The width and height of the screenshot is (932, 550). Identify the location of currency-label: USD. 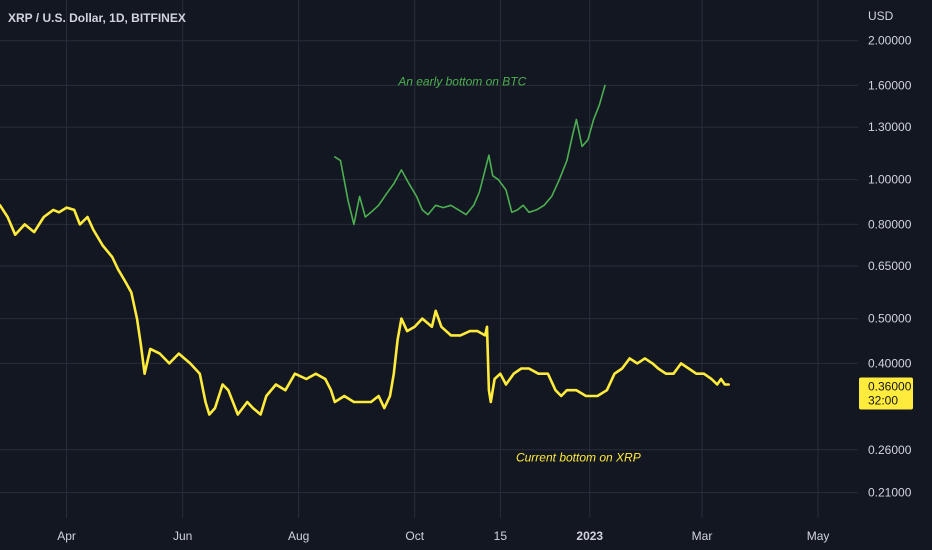
(881, 16).